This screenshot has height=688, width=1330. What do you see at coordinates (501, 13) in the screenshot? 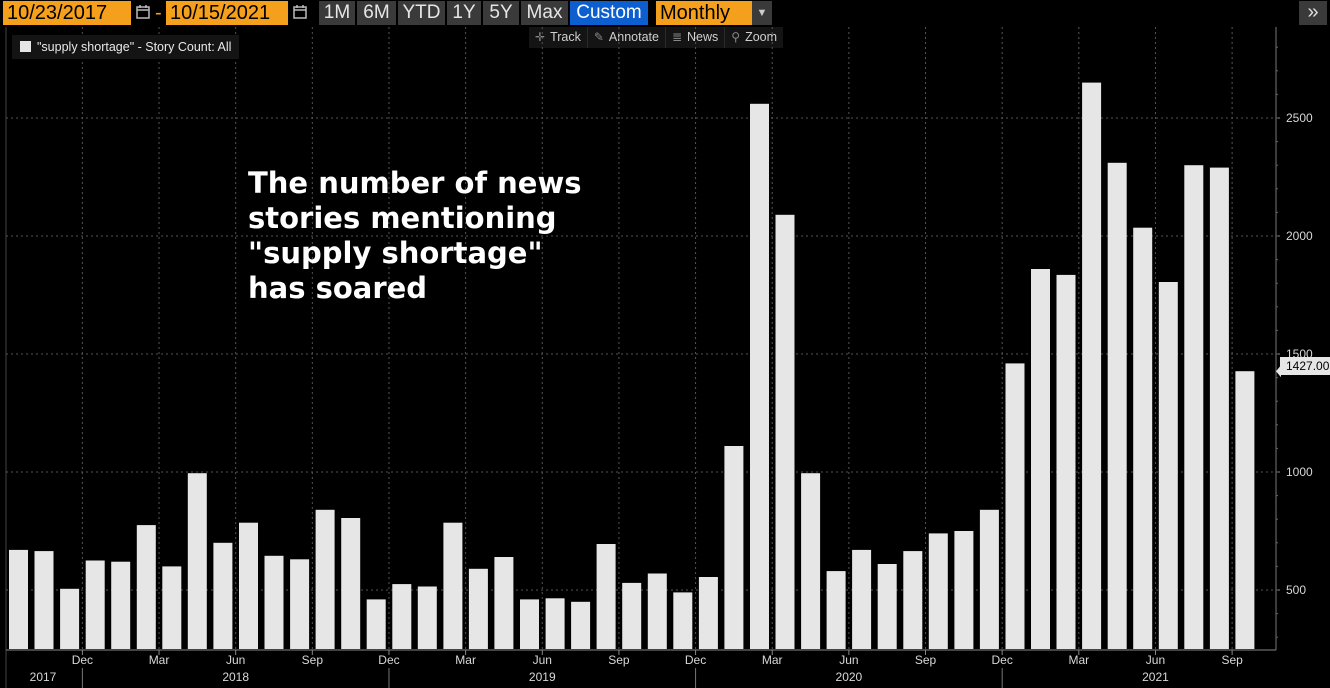
I see `range-button-5y: 5Y` at bounding box center [501, 13].